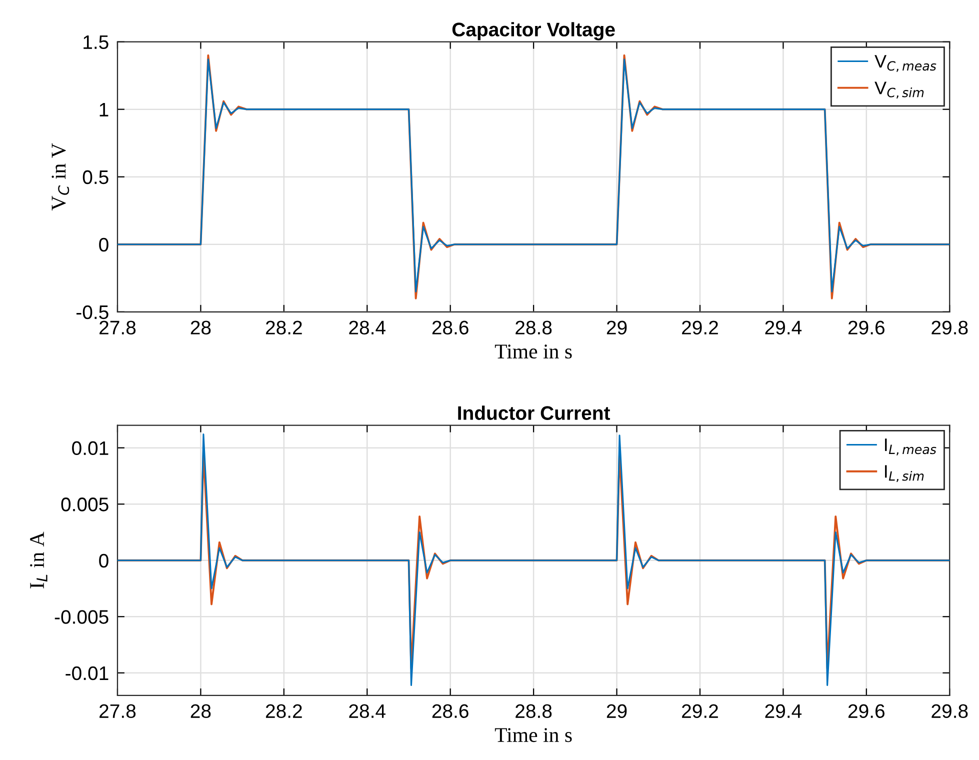  Describe the element at coordinates (533, 31) in the screenshot. I see `chart-title: Capacitor Voltage` at that location.